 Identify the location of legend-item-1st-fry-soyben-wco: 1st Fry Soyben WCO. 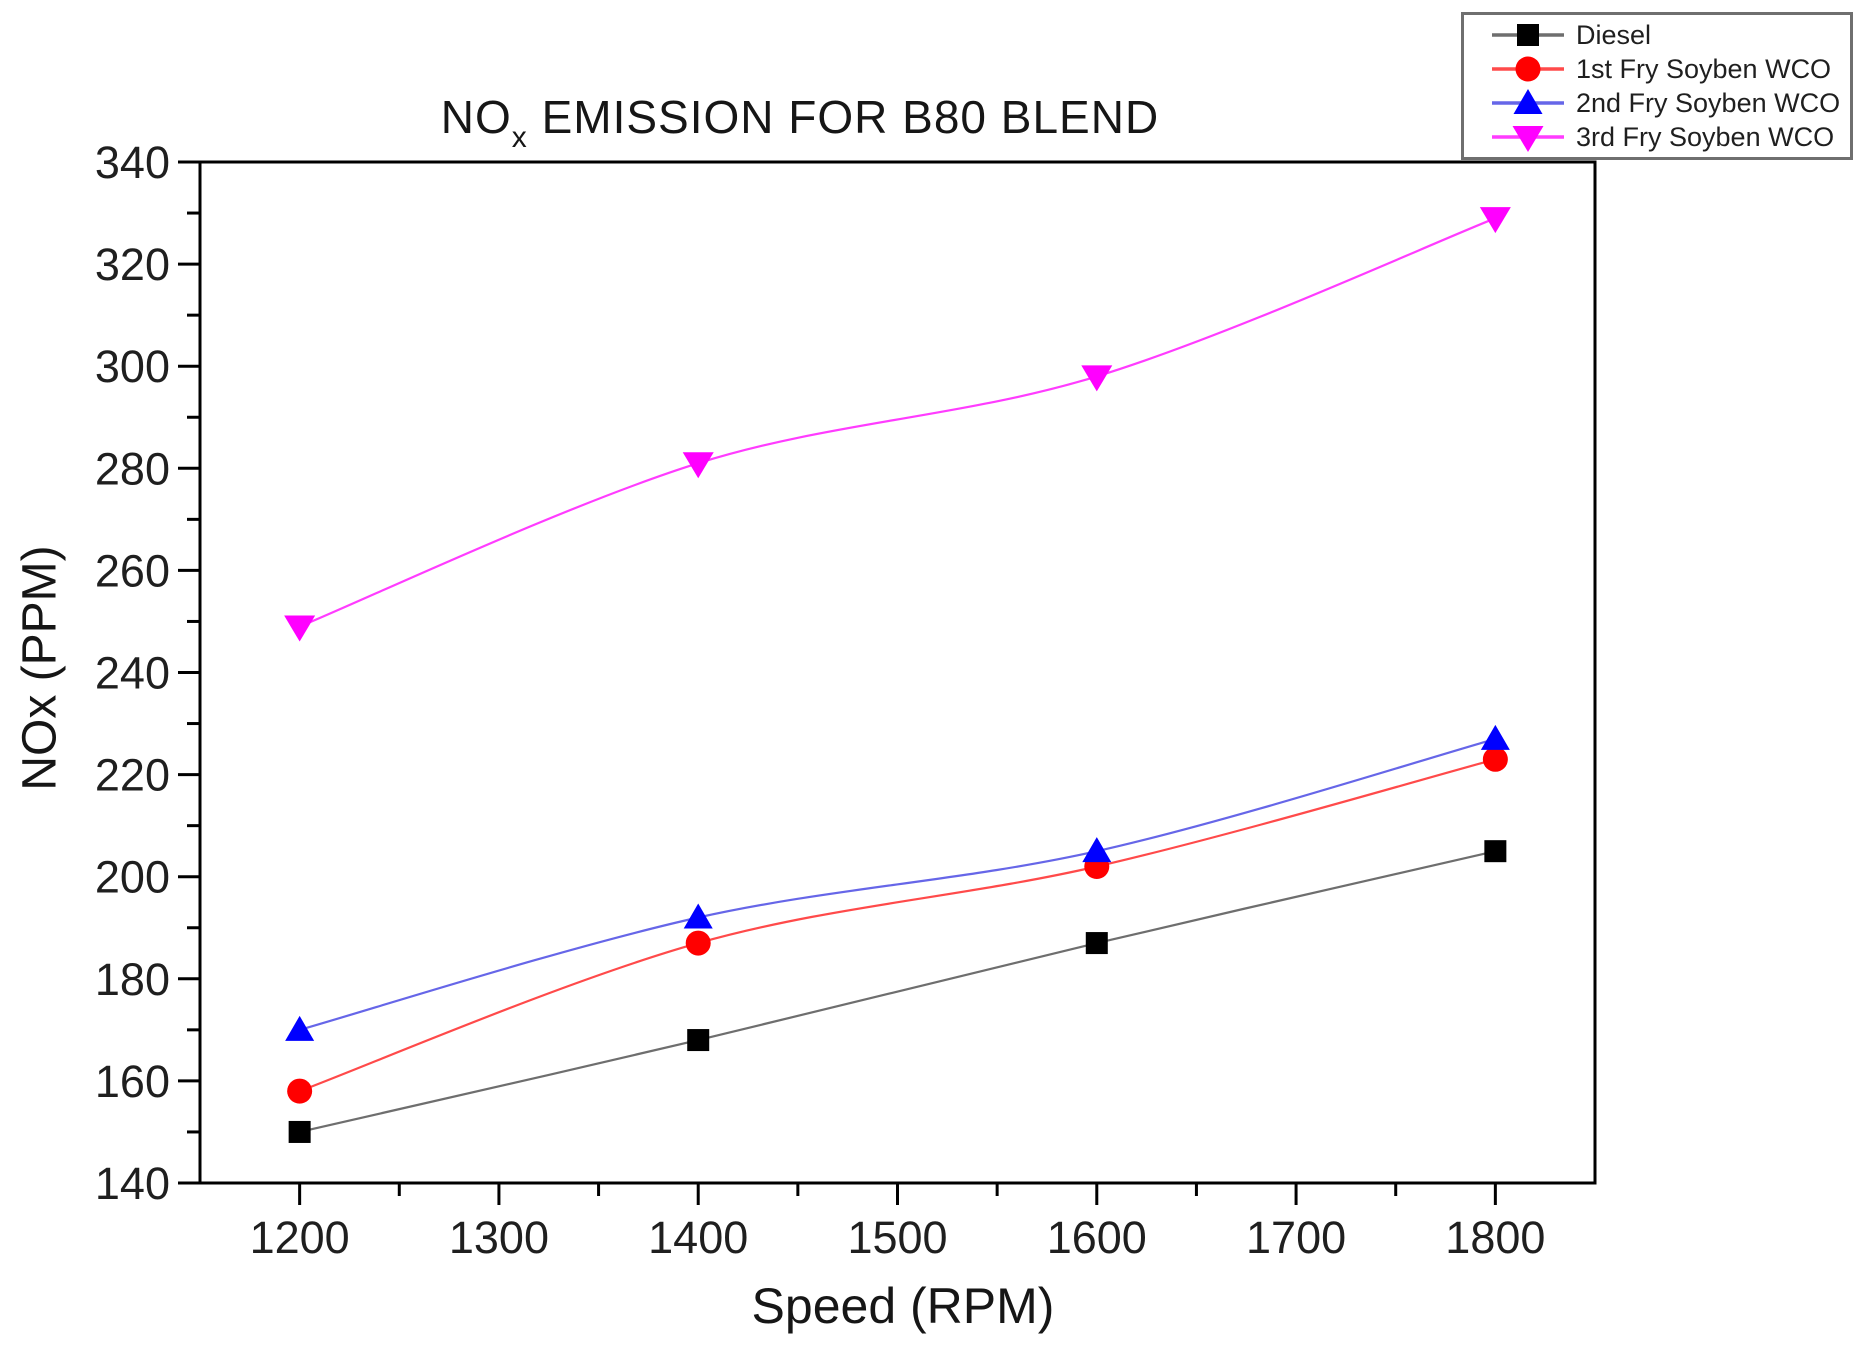
(1670, 69).